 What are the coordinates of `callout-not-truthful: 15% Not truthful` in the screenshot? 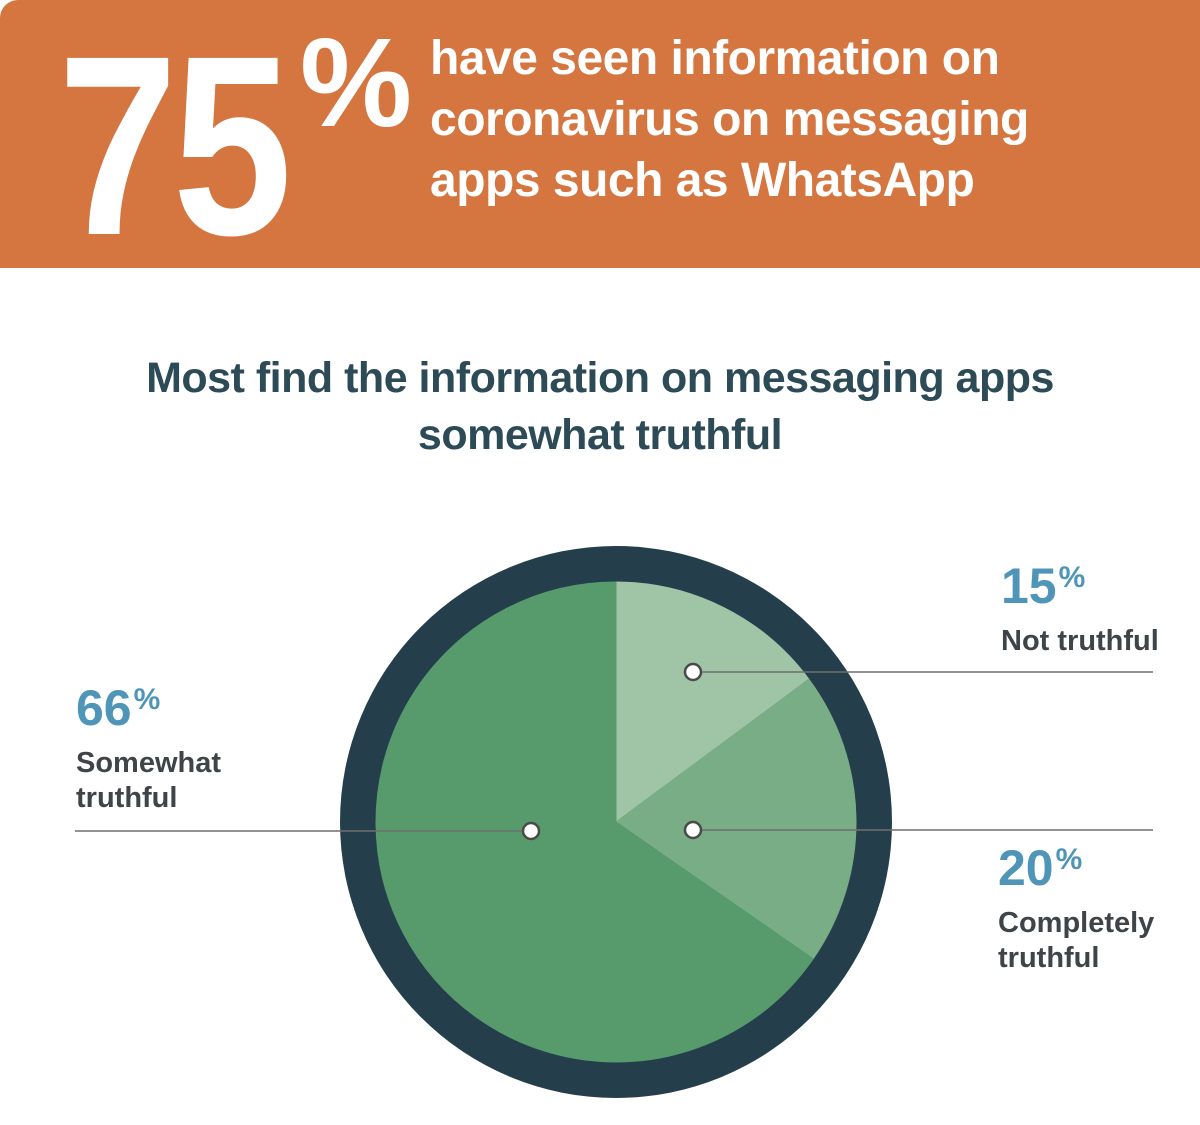 It's located at (1080, 610).